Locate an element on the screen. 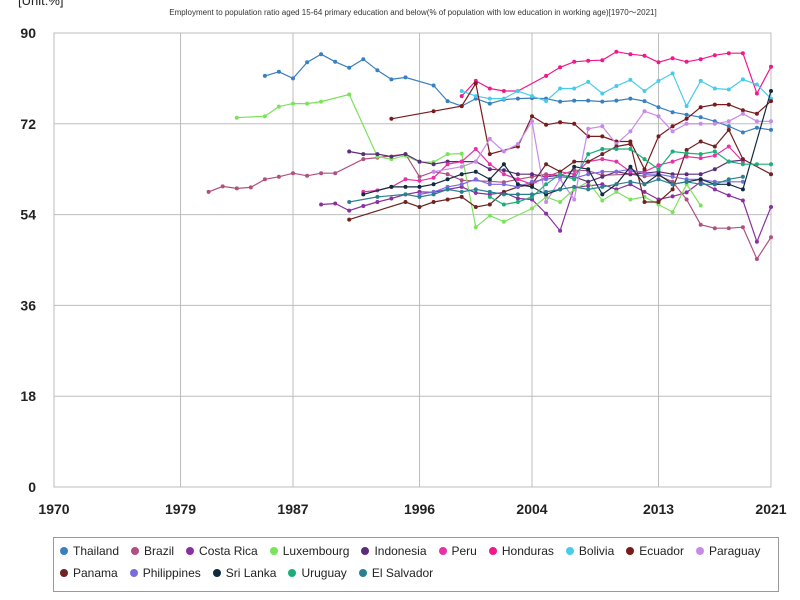 This screenshot has height=600, width=800. y-tick-label: 54 is located at coordinates (28, 215).